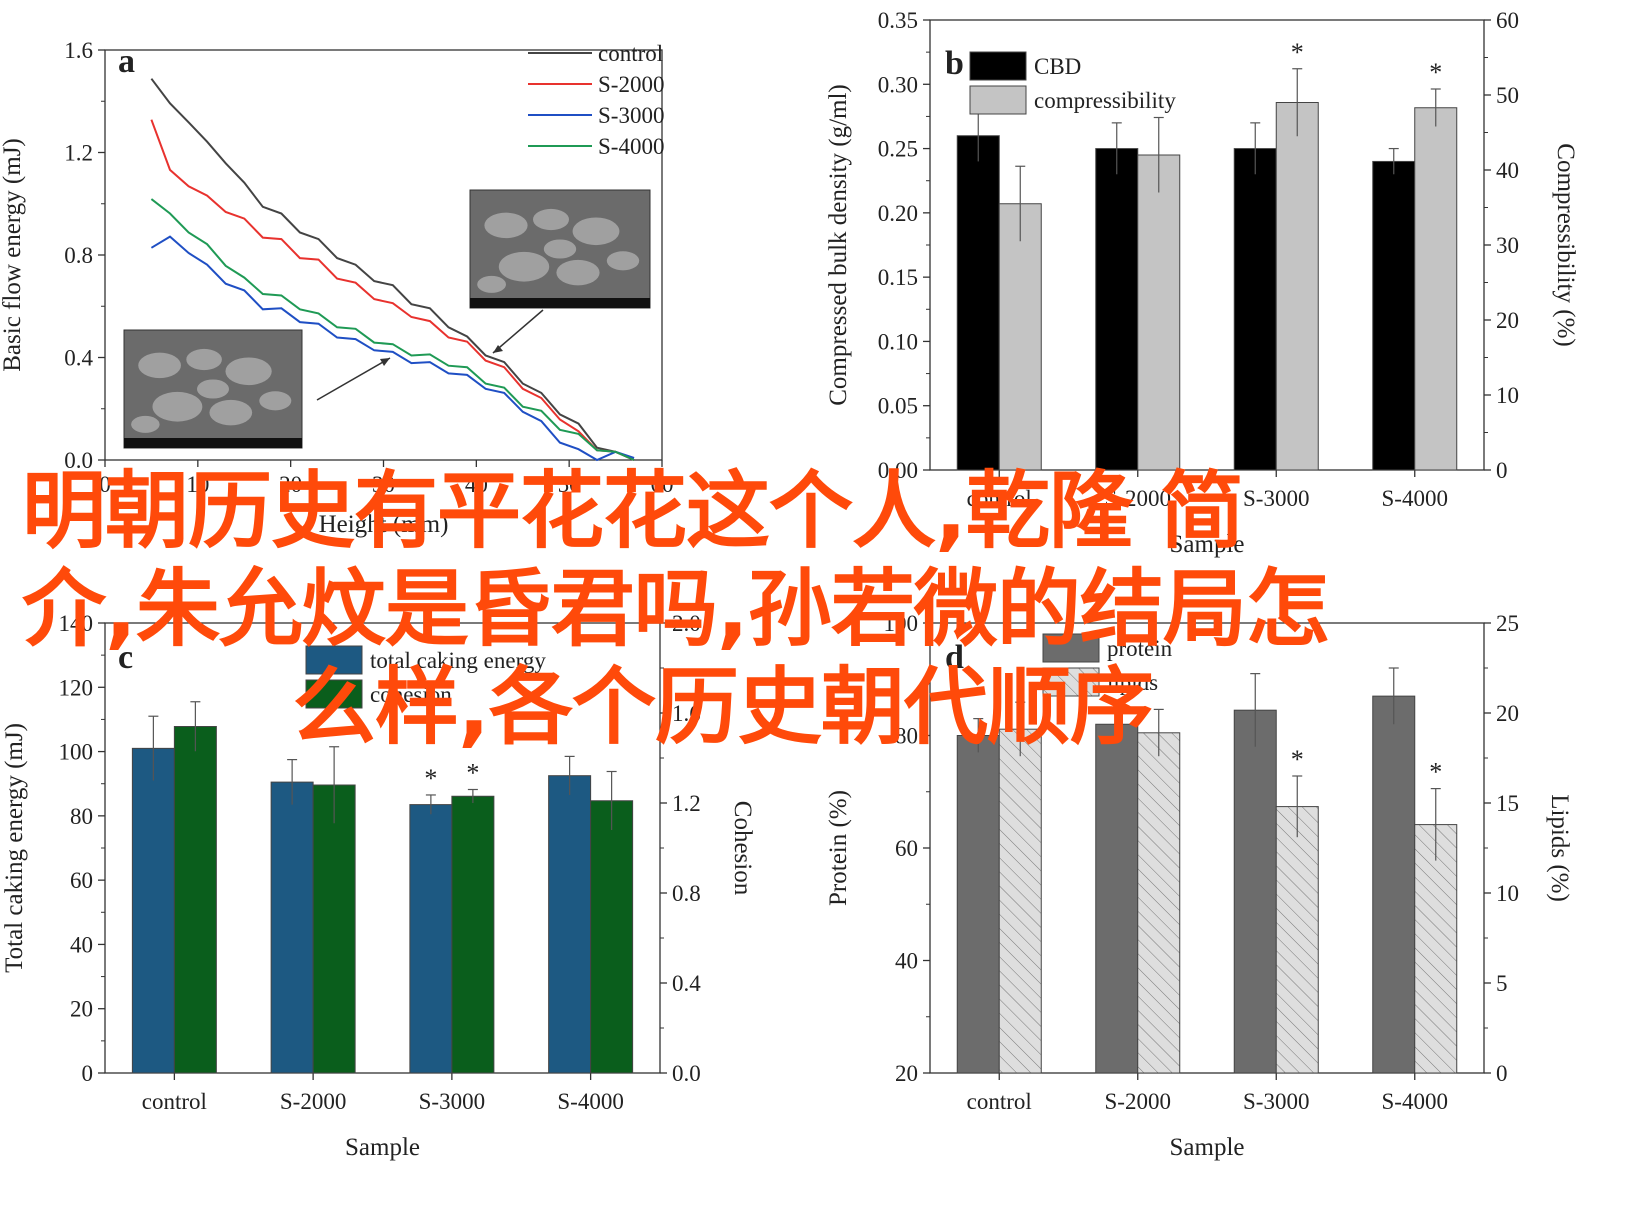  What do you see at coordinates (1435, 772) in the screenshot?
I see `panel-d-significance-star: *` at bounding box center [1435, 772].